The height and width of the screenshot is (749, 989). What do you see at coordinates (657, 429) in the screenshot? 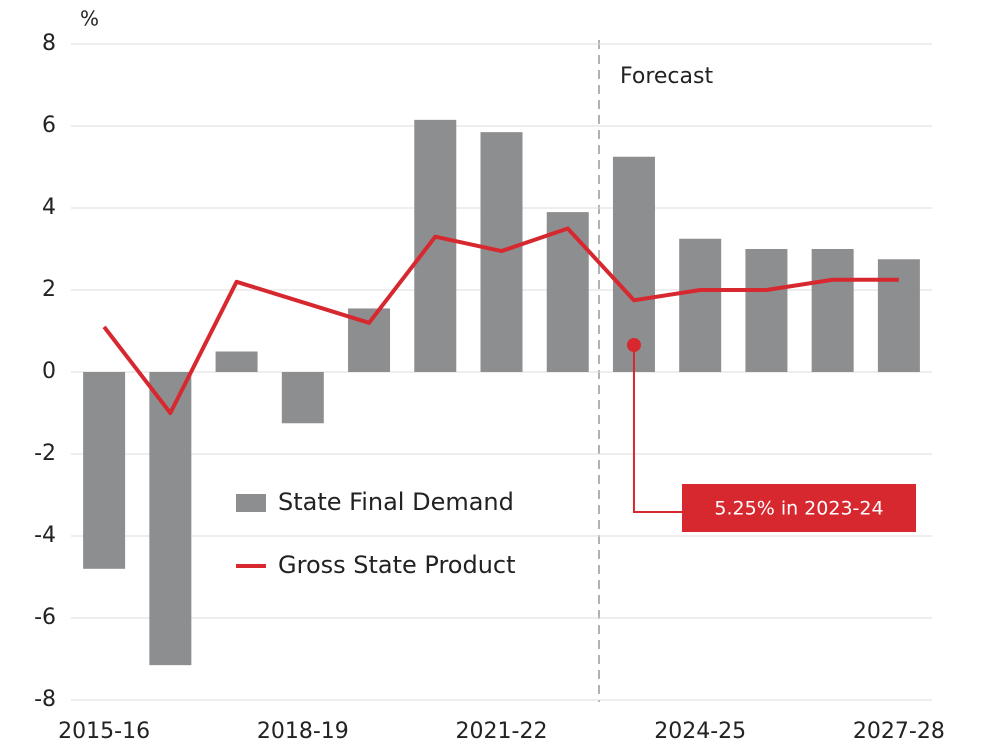
I see `callout-leader` at bounding box center [657, 429].